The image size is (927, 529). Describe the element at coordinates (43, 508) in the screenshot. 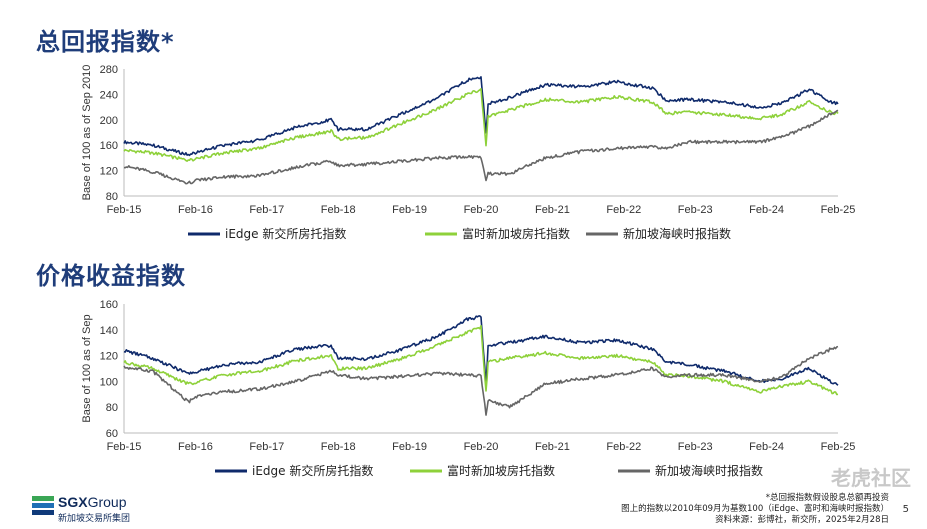

I see `sgx-logo-icon` at that location.